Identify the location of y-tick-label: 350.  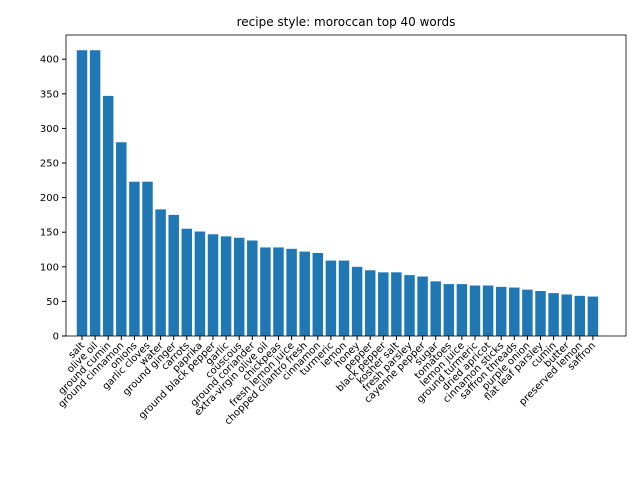
(49, 94).